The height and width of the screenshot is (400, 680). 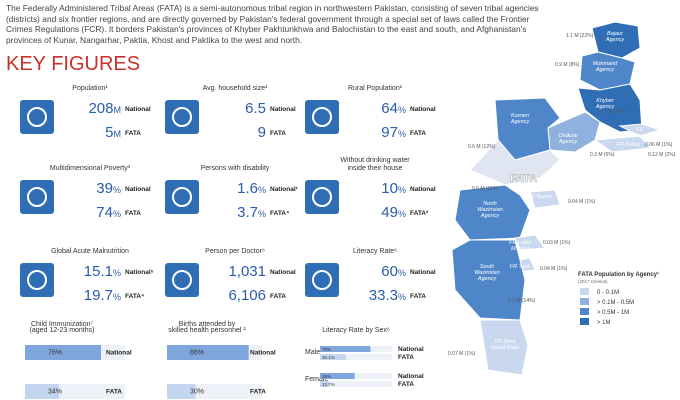 I want to click on region-pop: 0.06 M (1%), so click(x=659, y=145).